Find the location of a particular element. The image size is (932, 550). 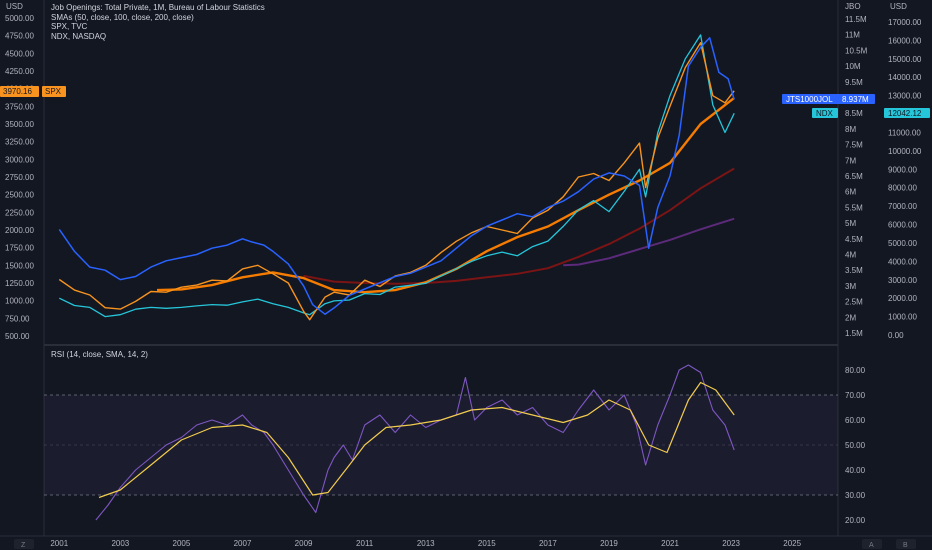

x-tick-label: 2015 is located at coordinates (487, 543).